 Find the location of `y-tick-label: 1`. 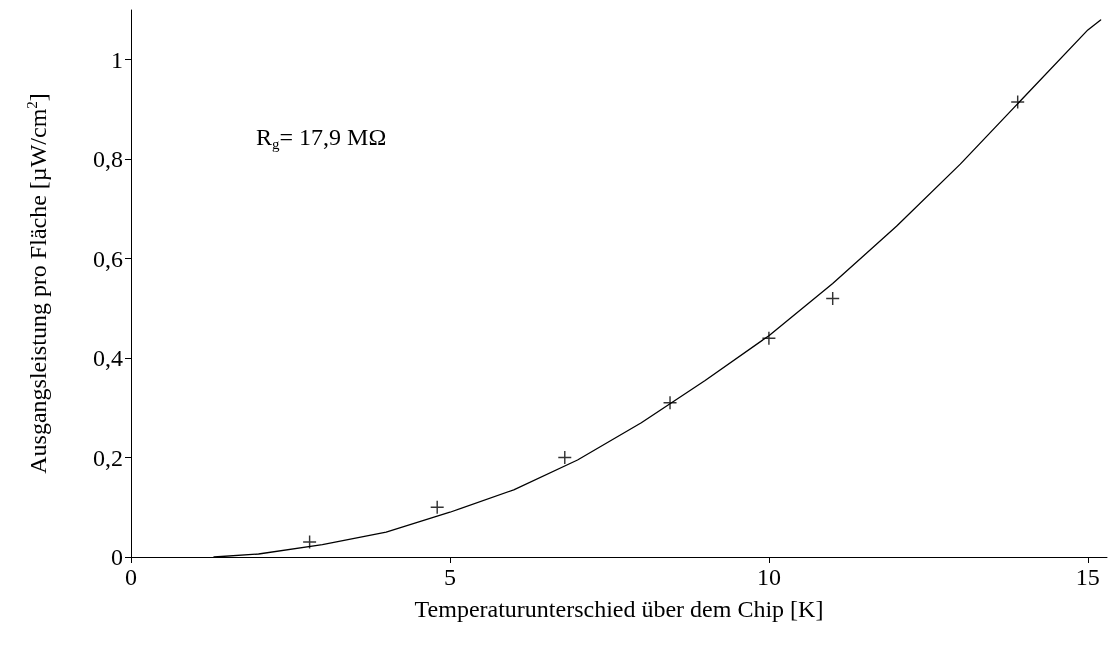

y-tick-label: 1 is located at coordinates (117, 59).